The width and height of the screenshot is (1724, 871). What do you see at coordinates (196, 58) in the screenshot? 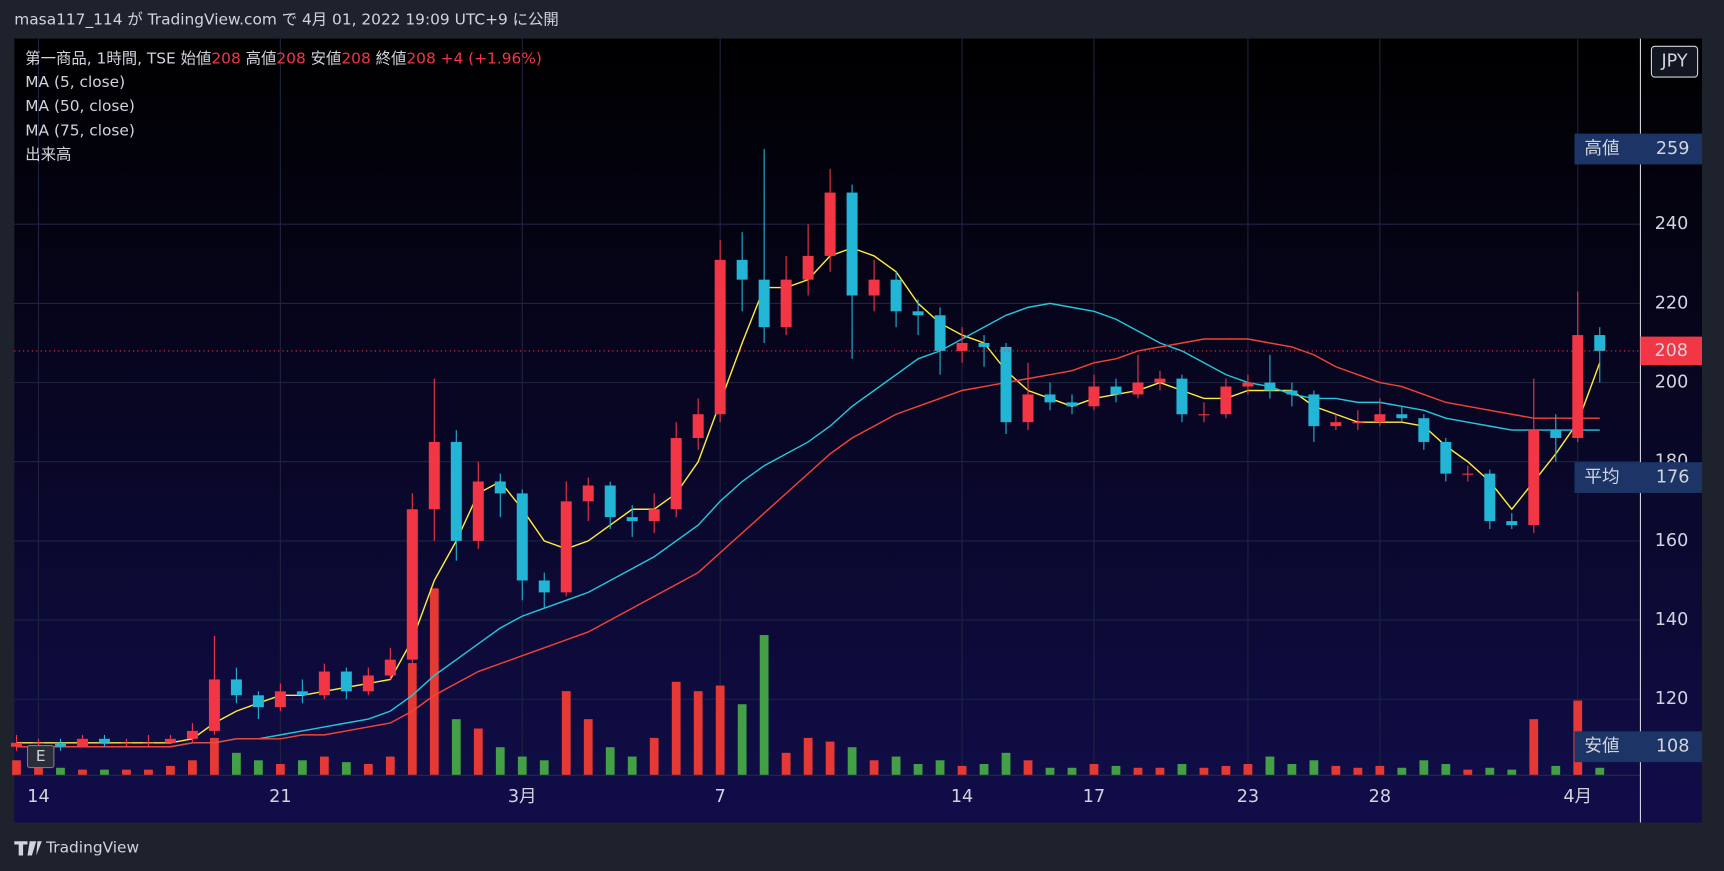
I see `legend-label: 始値` at bounding box center [196, 58].